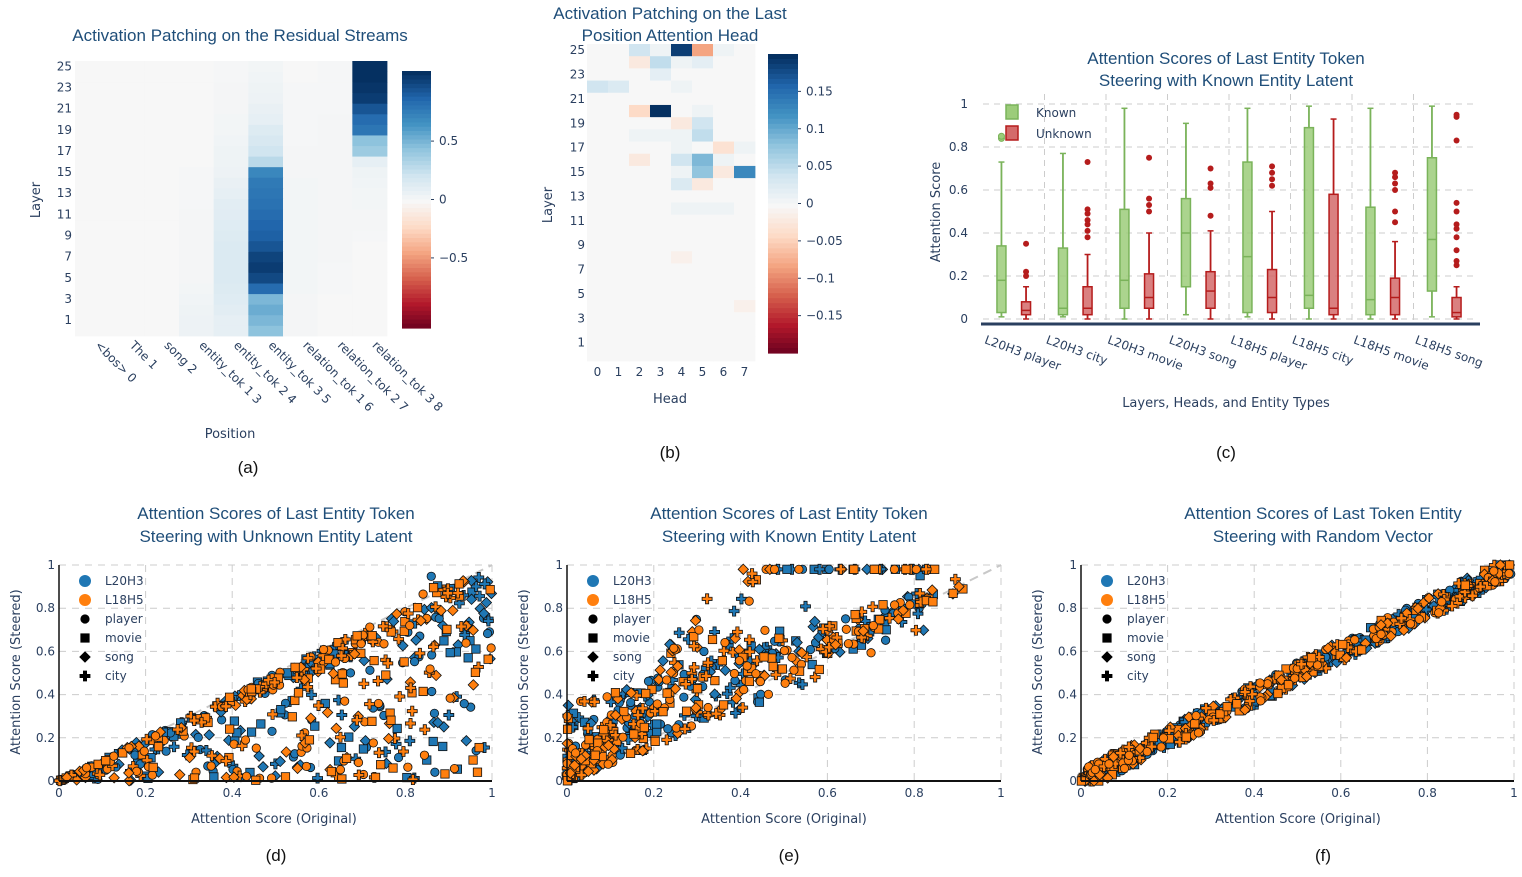  What do you see at coordinates (276, 513) in the screenshot?
I see `panel-d-title-line-1: Attention Scores of Last Entity Token` at bounding box center [276, 513].